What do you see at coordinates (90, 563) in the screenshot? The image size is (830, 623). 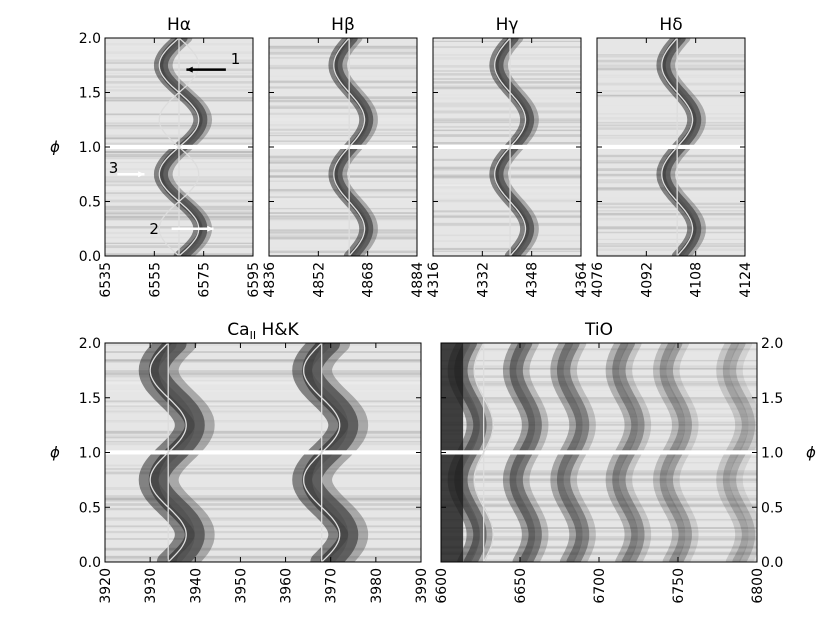 I see `y-tick-label: 0.0` at bounding box center [90, 563].